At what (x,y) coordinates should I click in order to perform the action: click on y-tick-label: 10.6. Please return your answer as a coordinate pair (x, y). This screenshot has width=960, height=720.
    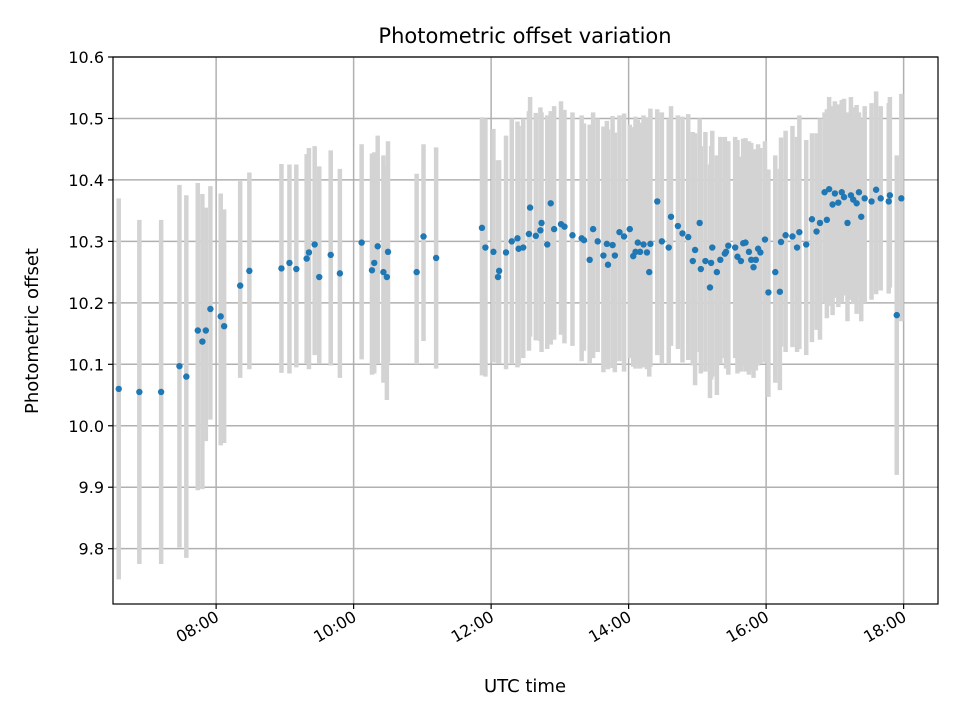
    Looking at the image, I should click on (86, 57).